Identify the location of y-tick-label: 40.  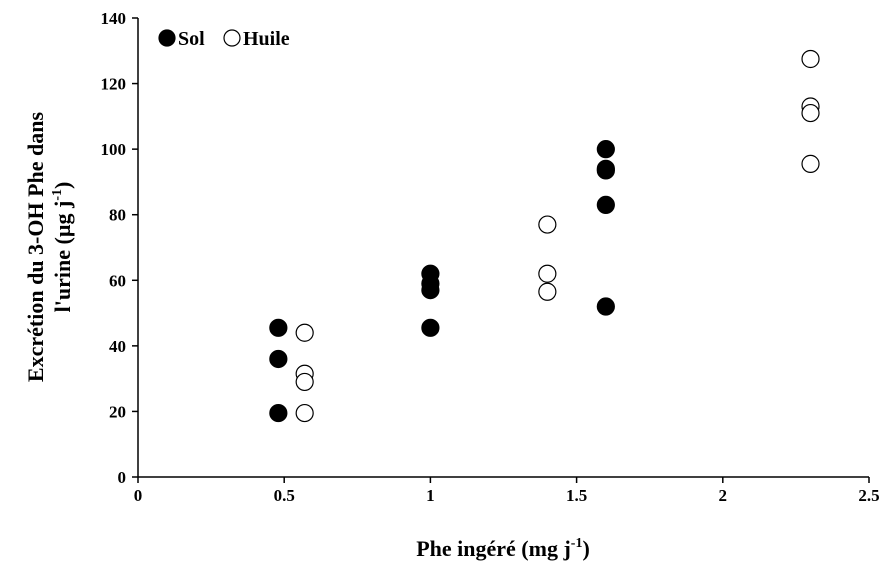
(117, 346).